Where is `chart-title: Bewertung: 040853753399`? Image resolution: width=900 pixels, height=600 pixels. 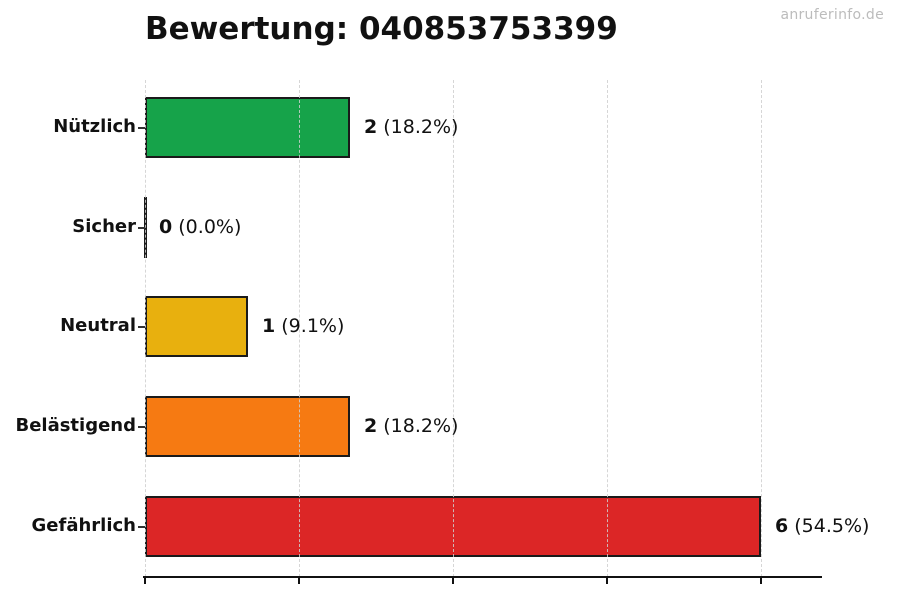 chart-title: Bewertung: 040853753399 is located at coordinates (381, 29).